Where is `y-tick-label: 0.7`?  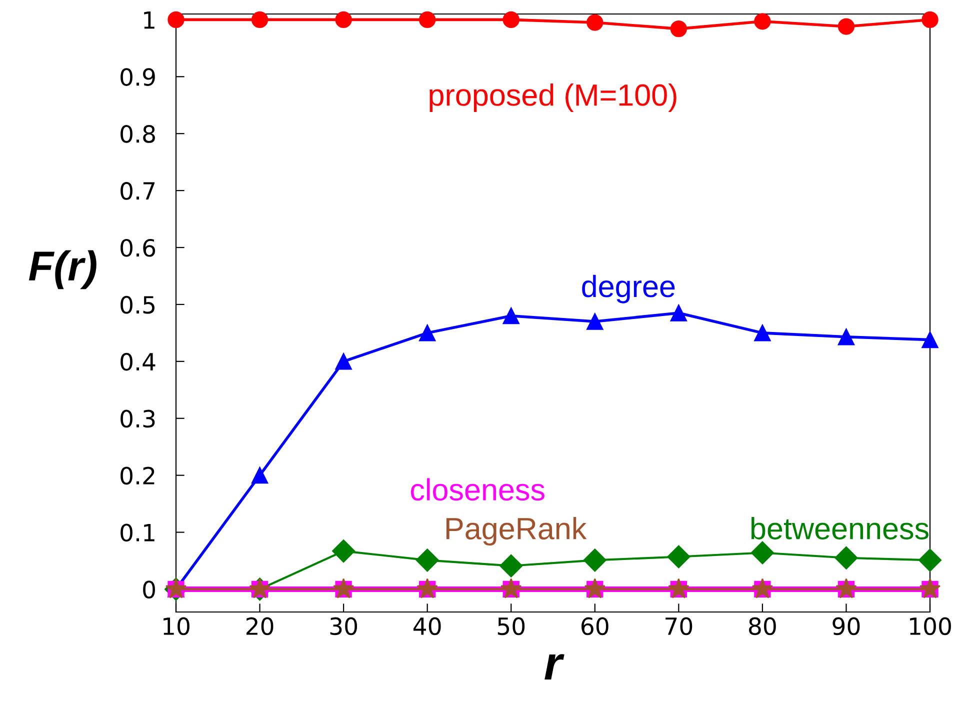
y-tick-label: 0.7 is located at coordinates (137, 191).